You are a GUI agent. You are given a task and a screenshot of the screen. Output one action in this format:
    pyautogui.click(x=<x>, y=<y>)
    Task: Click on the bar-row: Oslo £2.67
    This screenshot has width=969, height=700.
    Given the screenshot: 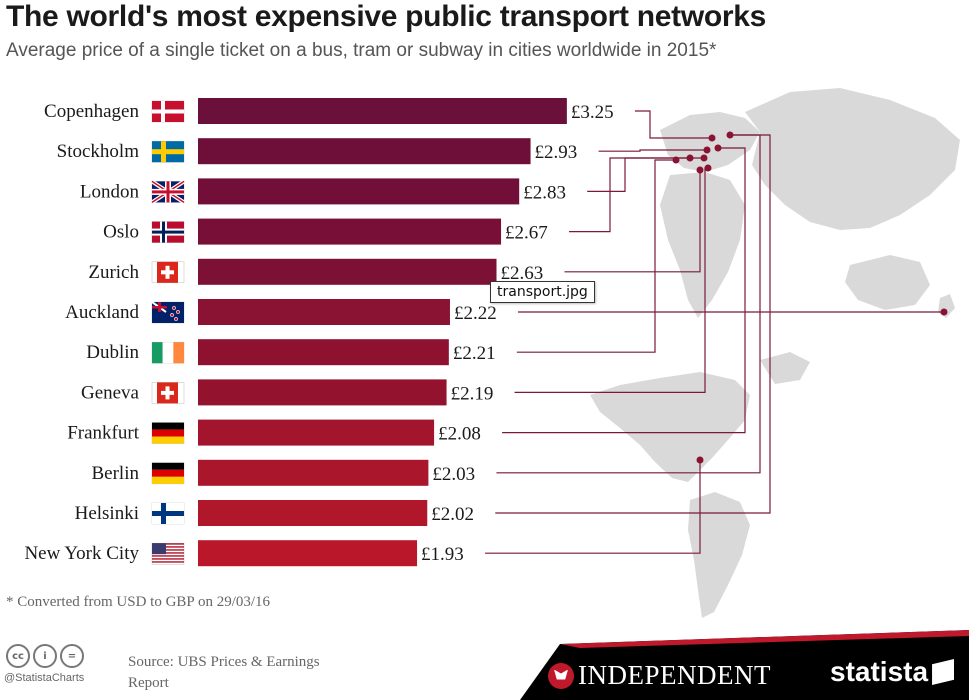 What is the action you would take?
    pyautogui.click(x=325, y=231)
    